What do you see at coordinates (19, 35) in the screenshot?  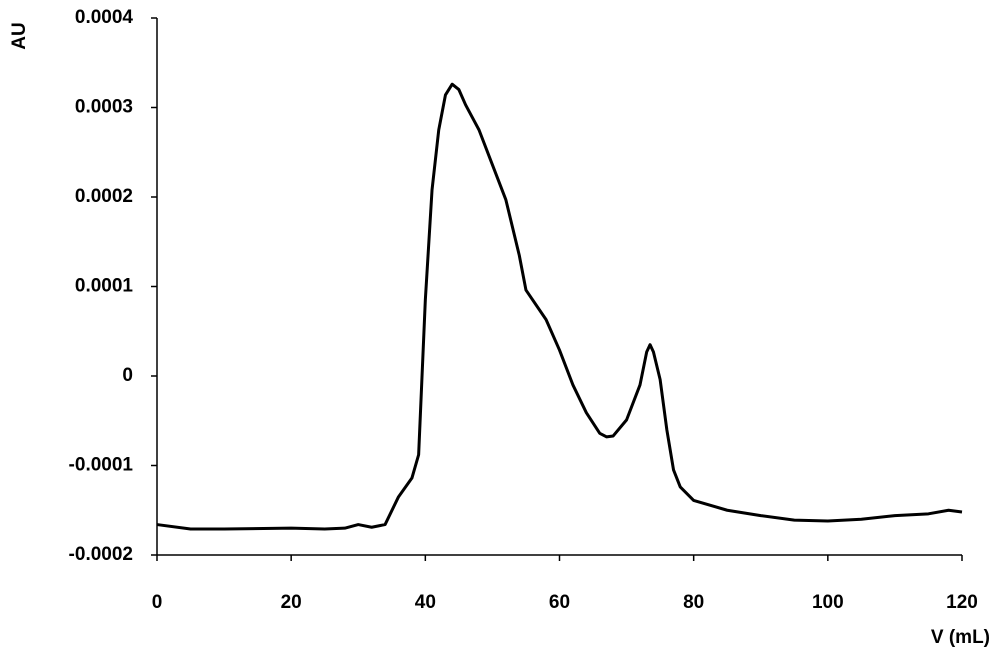 I see `y-axis-label: AU` at bounding box center [19, 35].